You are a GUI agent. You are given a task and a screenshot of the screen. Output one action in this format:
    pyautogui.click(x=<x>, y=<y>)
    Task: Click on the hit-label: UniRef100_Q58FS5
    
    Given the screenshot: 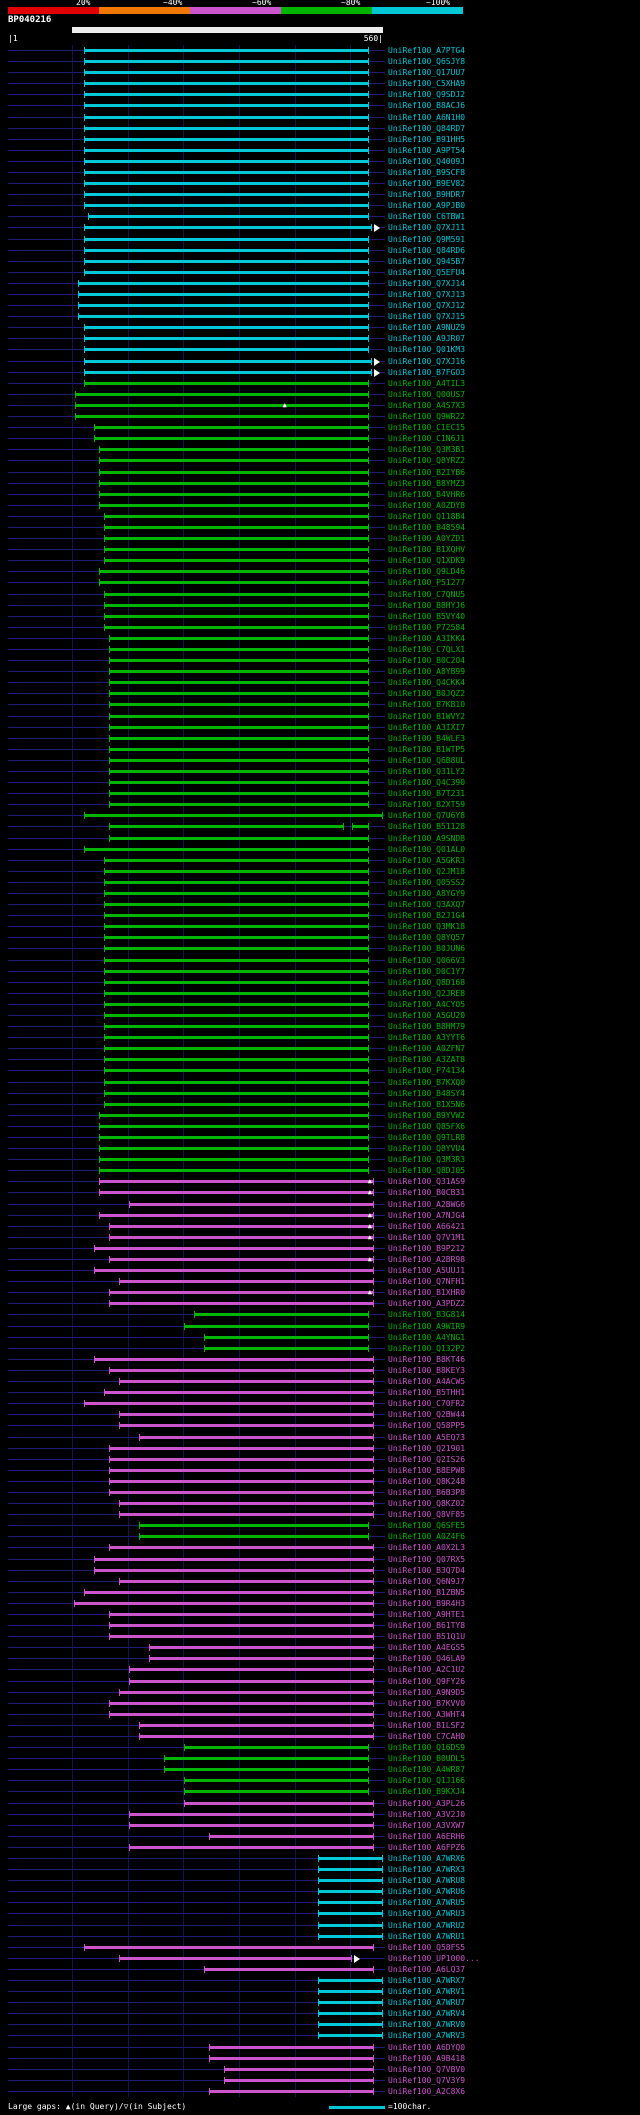 What is the action you would take?
    pyautogui.click(x=427, y=1947)
    